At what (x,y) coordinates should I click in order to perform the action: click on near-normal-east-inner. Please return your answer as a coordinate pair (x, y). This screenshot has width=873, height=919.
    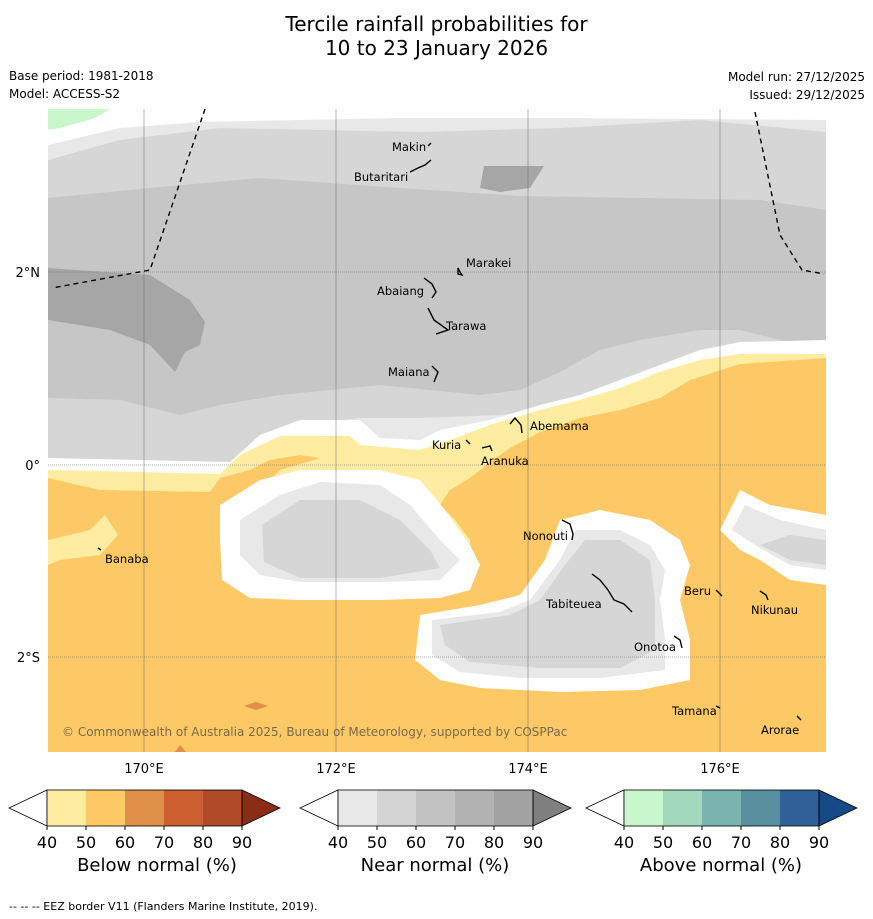
    Looking at the image, I should click on (793, 550).